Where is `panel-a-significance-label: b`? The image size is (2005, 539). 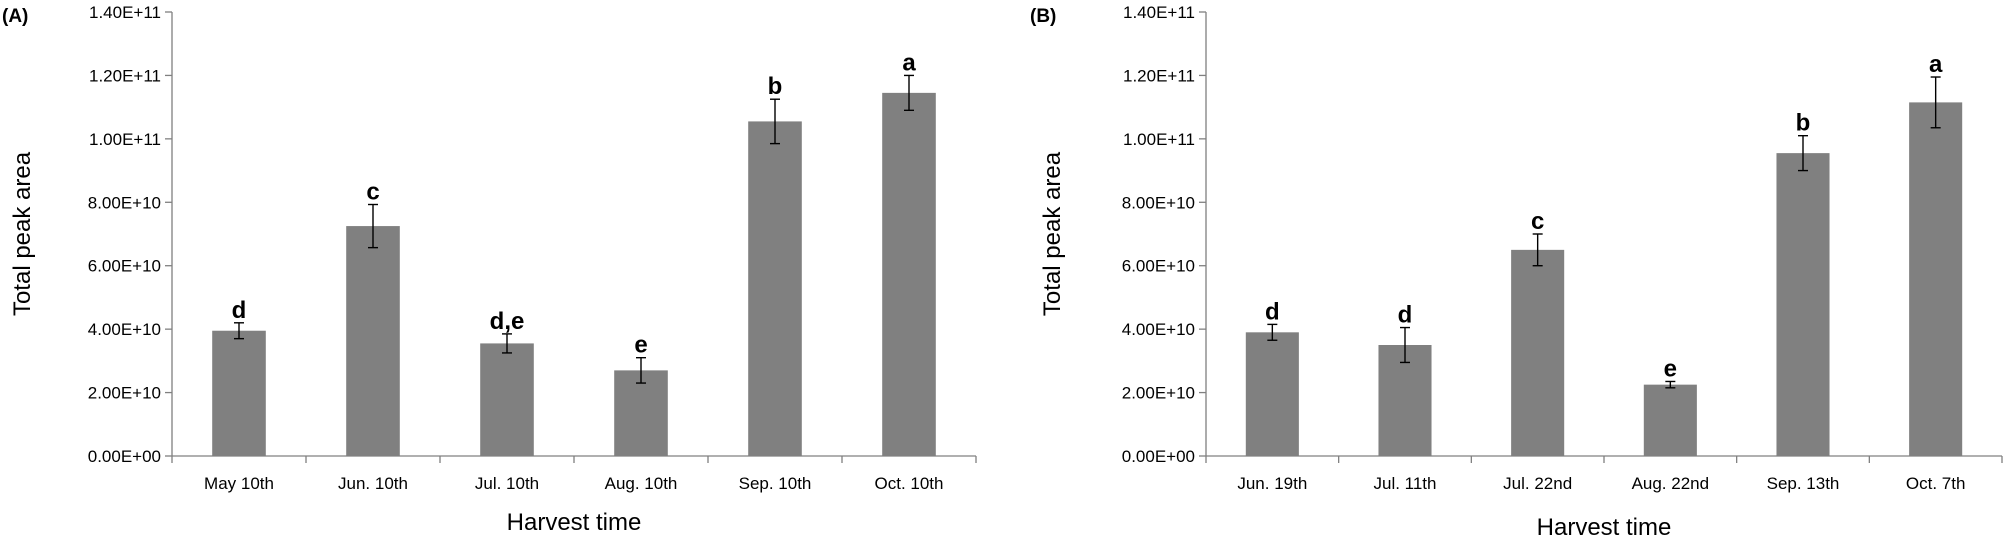
panel-a-significance-label: b is located at coordinates (775, 86).